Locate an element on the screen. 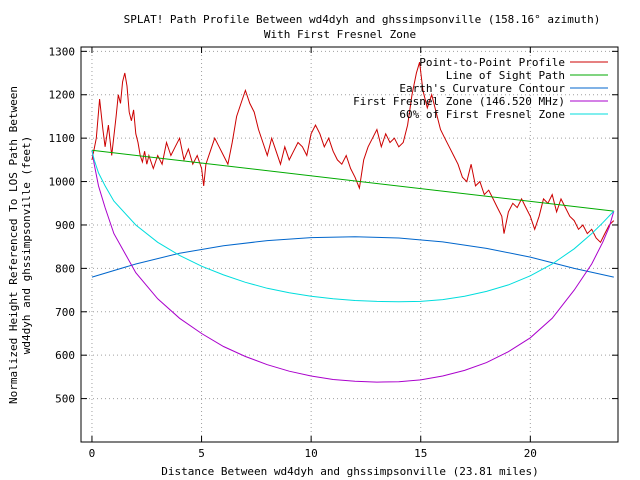 The image size is (640, 480). legend-label: First Fresnel Zone (146.520 MHz) is located at coordinates (459, 101).